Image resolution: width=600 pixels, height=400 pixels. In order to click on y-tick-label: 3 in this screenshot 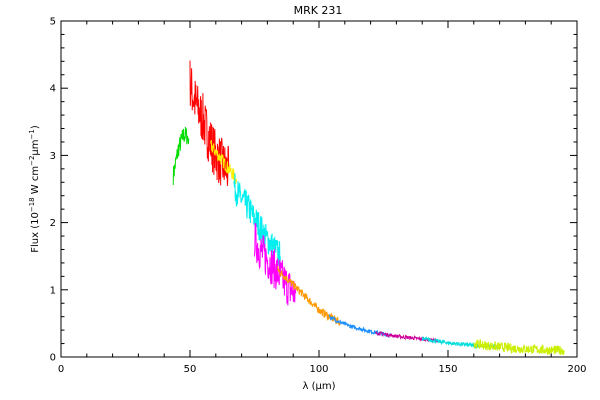, I will do `click(53, 156)`.